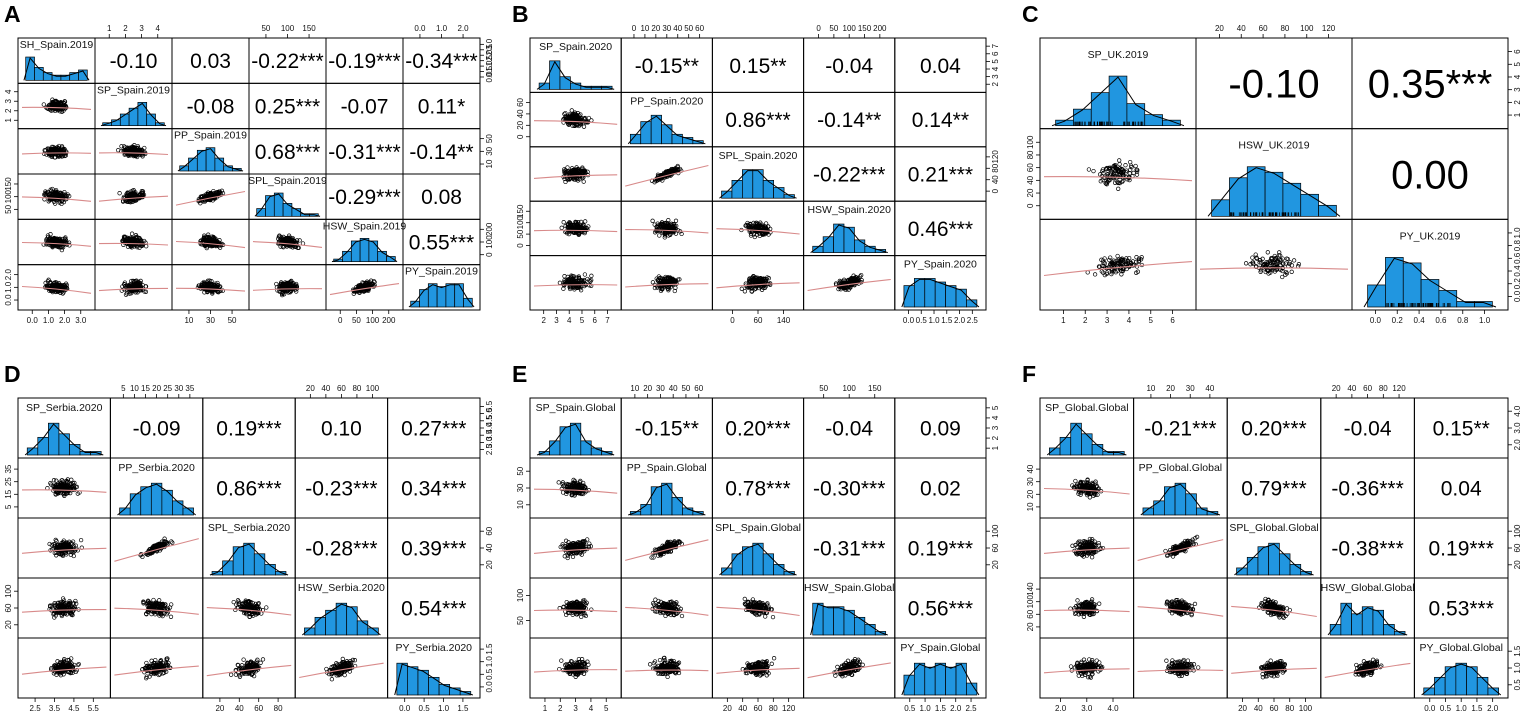 This screenshot has height=725, width=1536. I want to click on cell-r4-c3, so click(287, 242).